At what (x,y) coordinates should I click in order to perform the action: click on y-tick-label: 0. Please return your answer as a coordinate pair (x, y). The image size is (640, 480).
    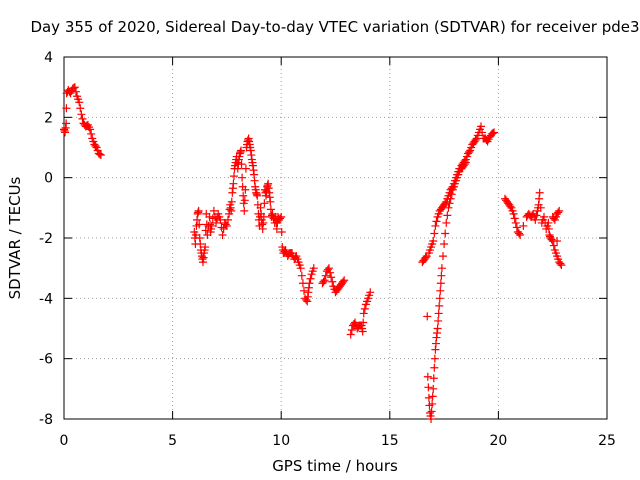
    Looking at the image, I should click on (48, 179).